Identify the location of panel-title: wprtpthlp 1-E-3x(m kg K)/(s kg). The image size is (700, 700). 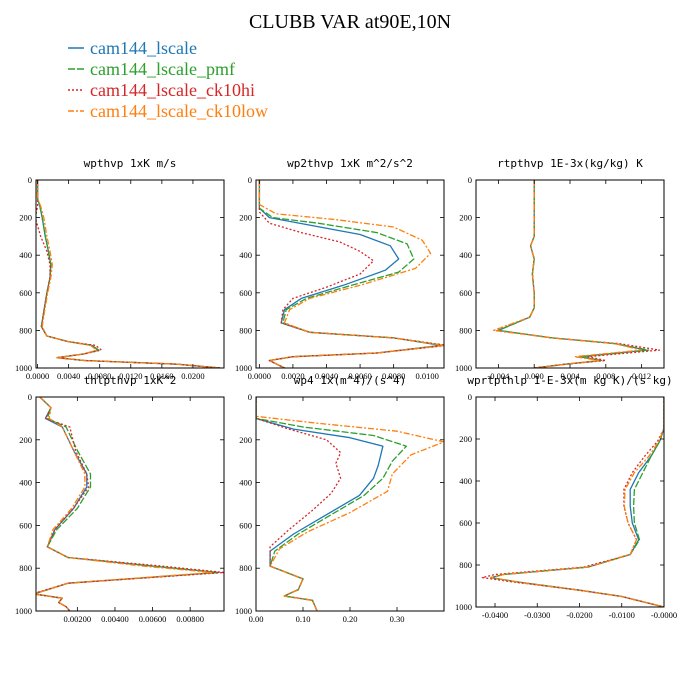
(569, 380).